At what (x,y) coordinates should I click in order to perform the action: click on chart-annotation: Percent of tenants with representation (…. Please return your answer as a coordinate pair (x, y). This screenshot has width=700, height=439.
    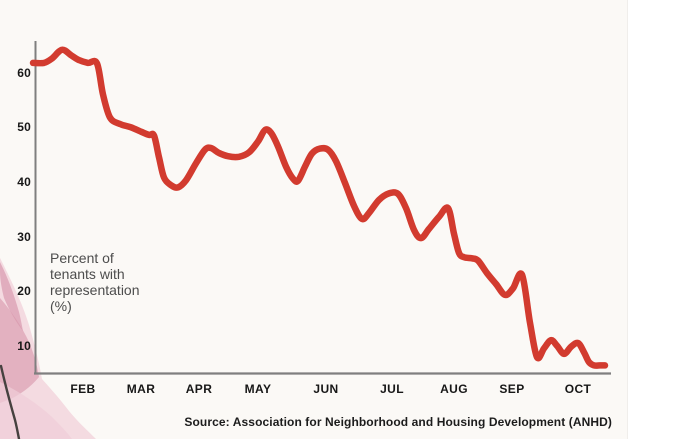
    Looking at the image, I should click on (95, 282).